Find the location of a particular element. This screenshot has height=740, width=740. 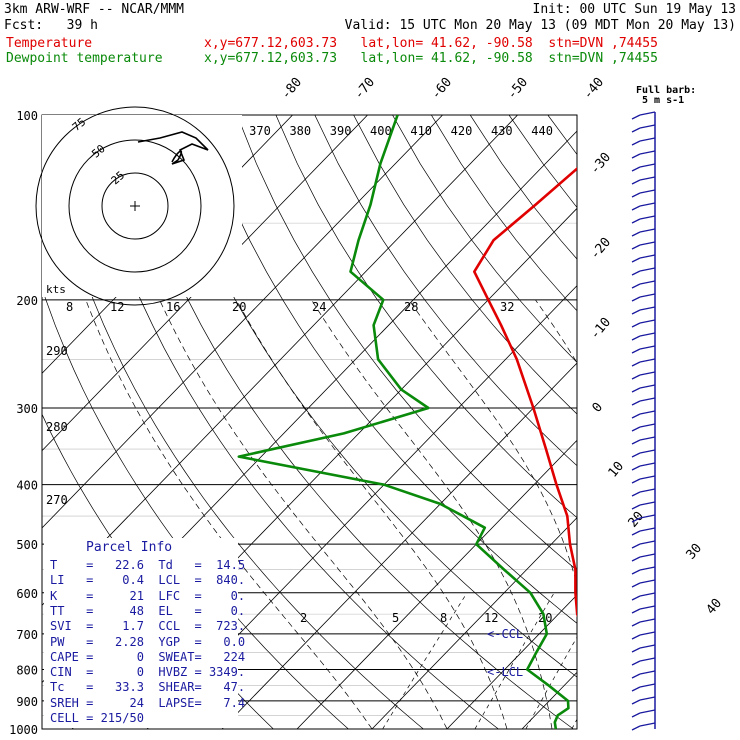

isotherm-label: 0 is located at coordinates (598, 408).